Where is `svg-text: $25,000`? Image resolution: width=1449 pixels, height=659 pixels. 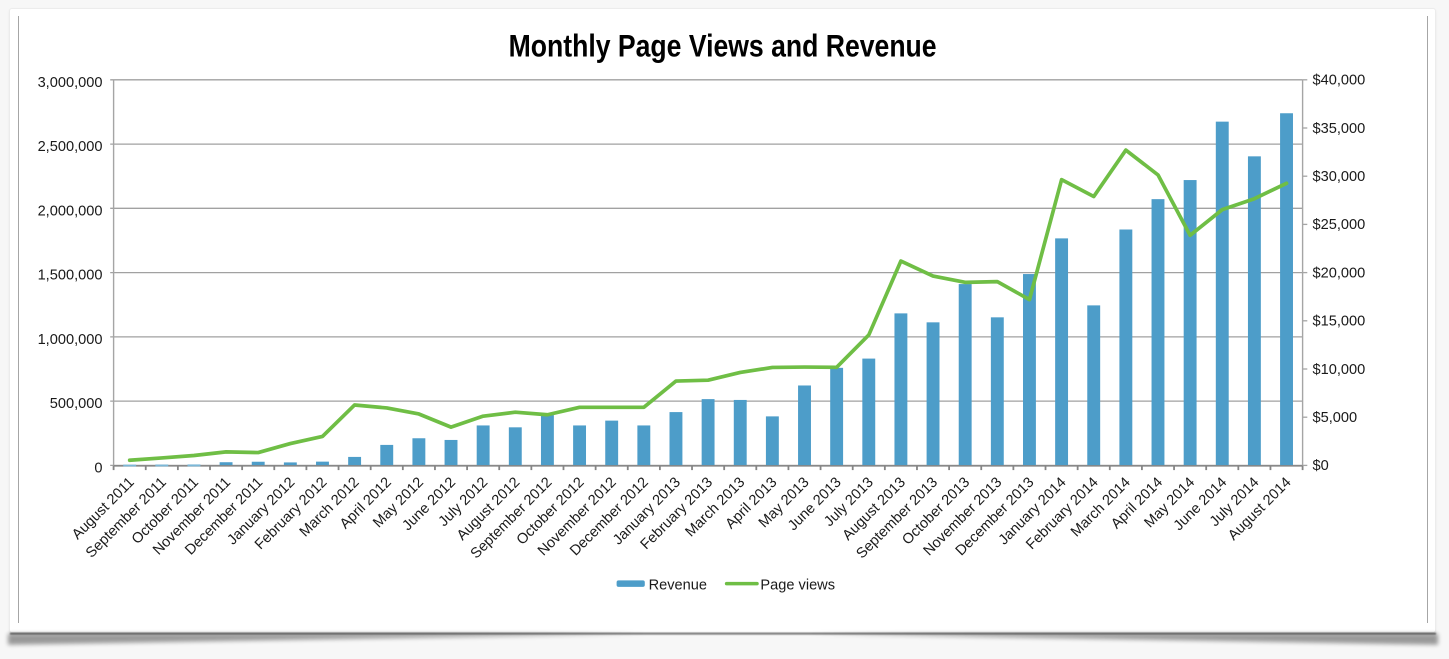
svg-text: $25,000 is located at coordinates (1339, 225).